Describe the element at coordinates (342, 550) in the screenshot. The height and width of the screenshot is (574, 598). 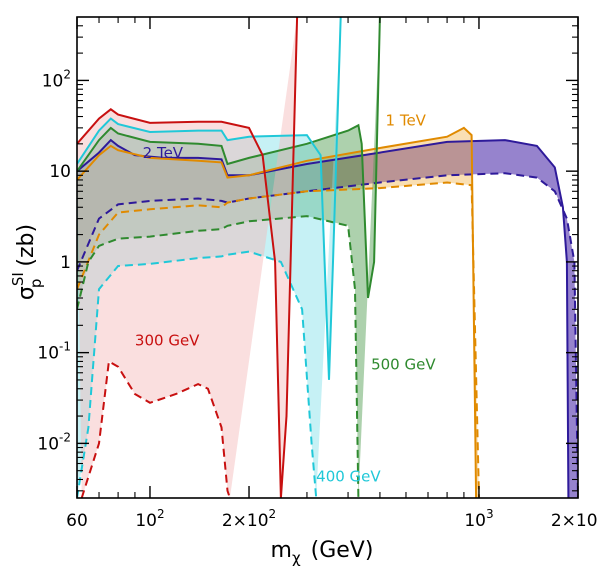
I see `x-axis-label-unit: (GeV)` at that location.